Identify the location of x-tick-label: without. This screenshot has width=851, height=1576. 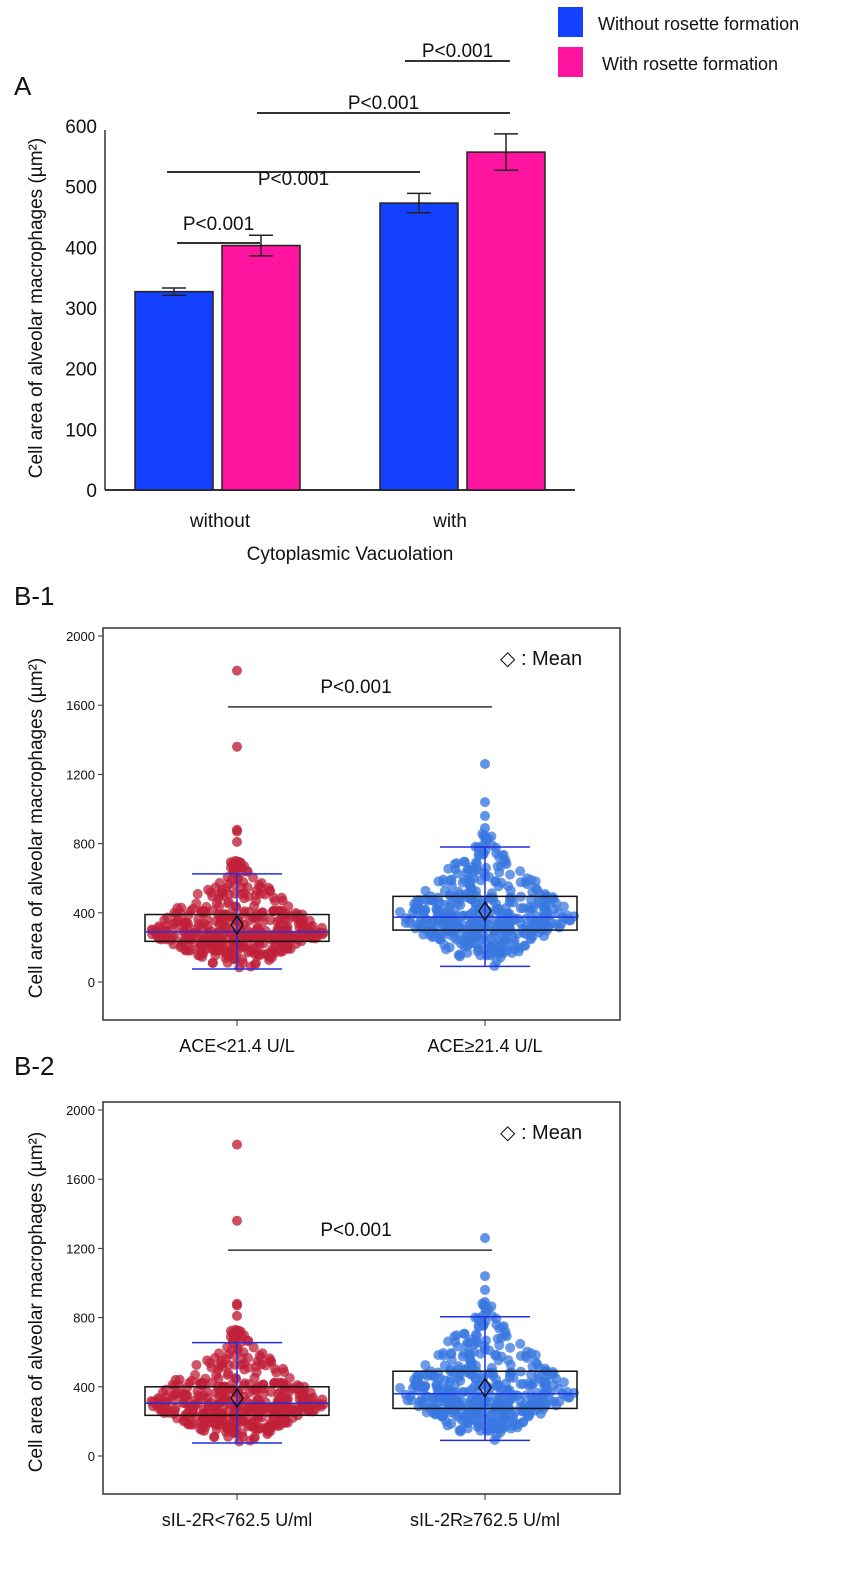
(220, 521).